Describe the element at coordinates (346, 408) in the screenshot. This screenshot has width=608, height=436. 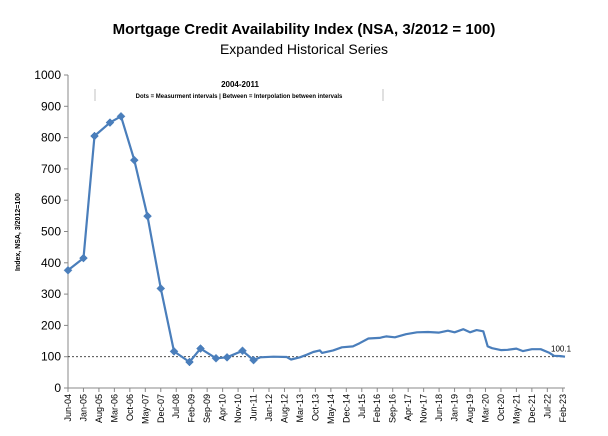
I see `x-tick-label: Dec-14` at that location.